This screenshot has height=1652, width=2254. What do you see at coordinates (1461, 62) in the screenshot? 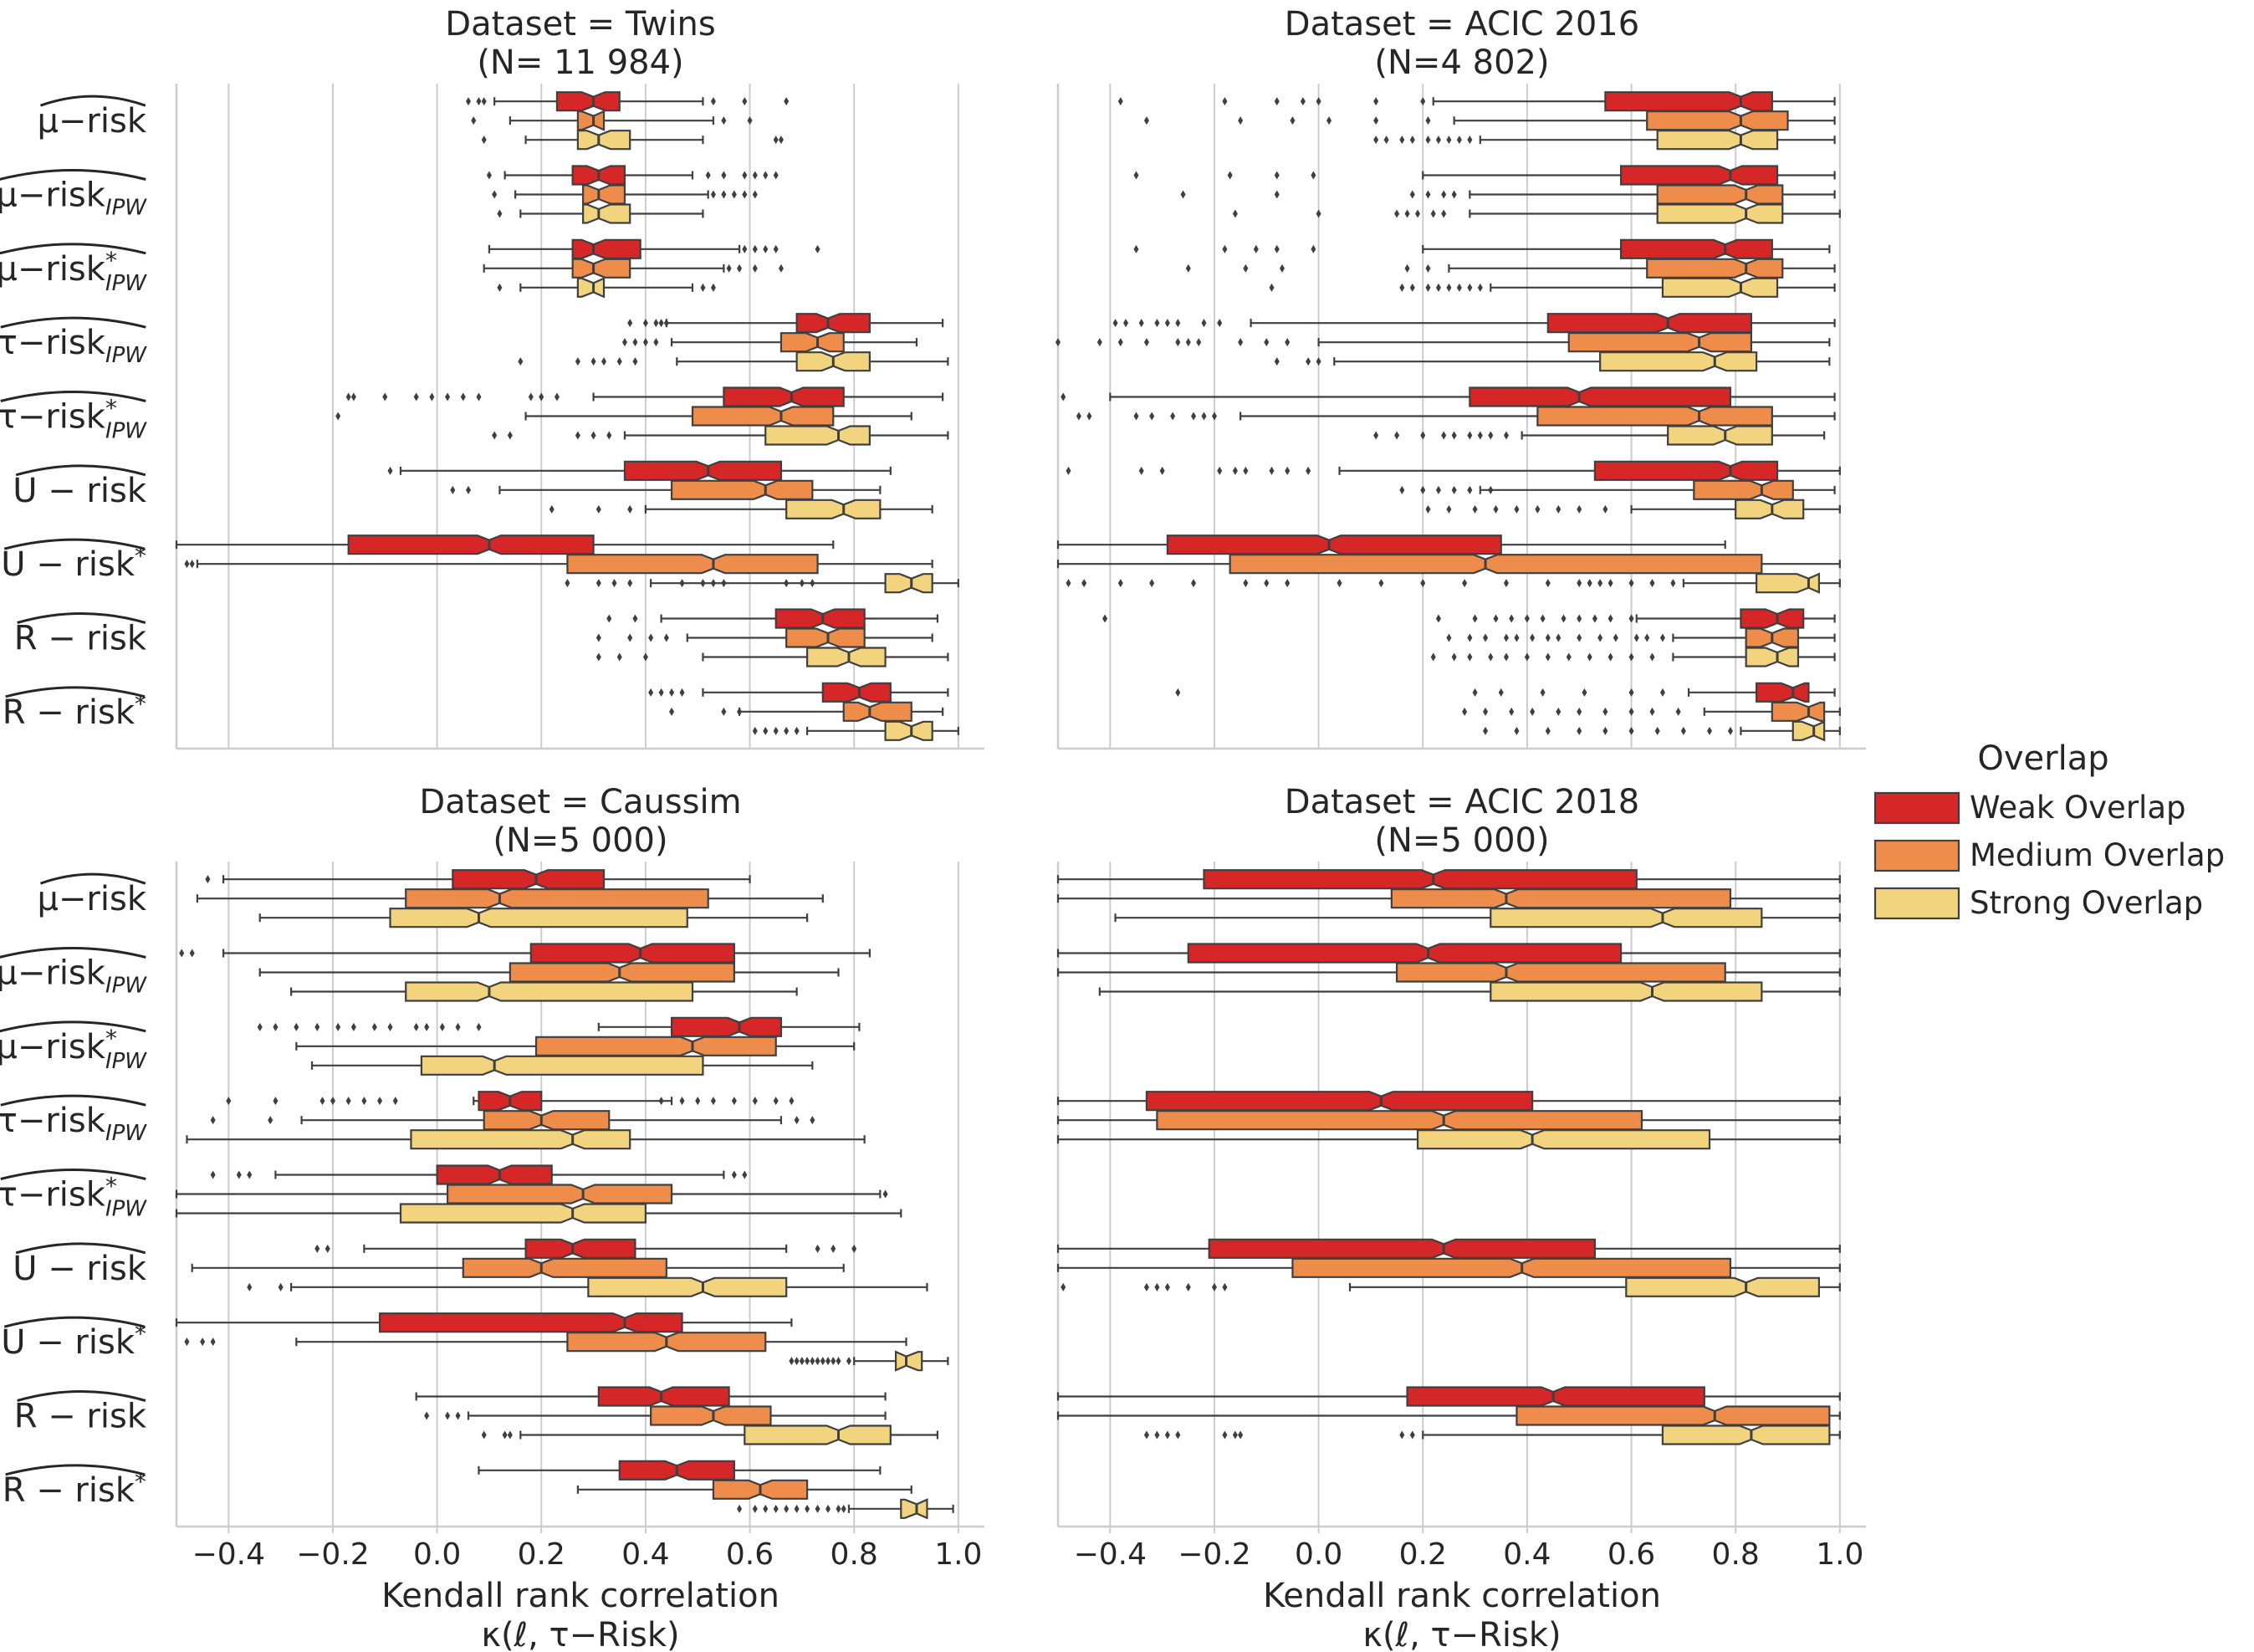
I see `panel-subtitle: (N=4 802)` at bounding box center [1461, 62].